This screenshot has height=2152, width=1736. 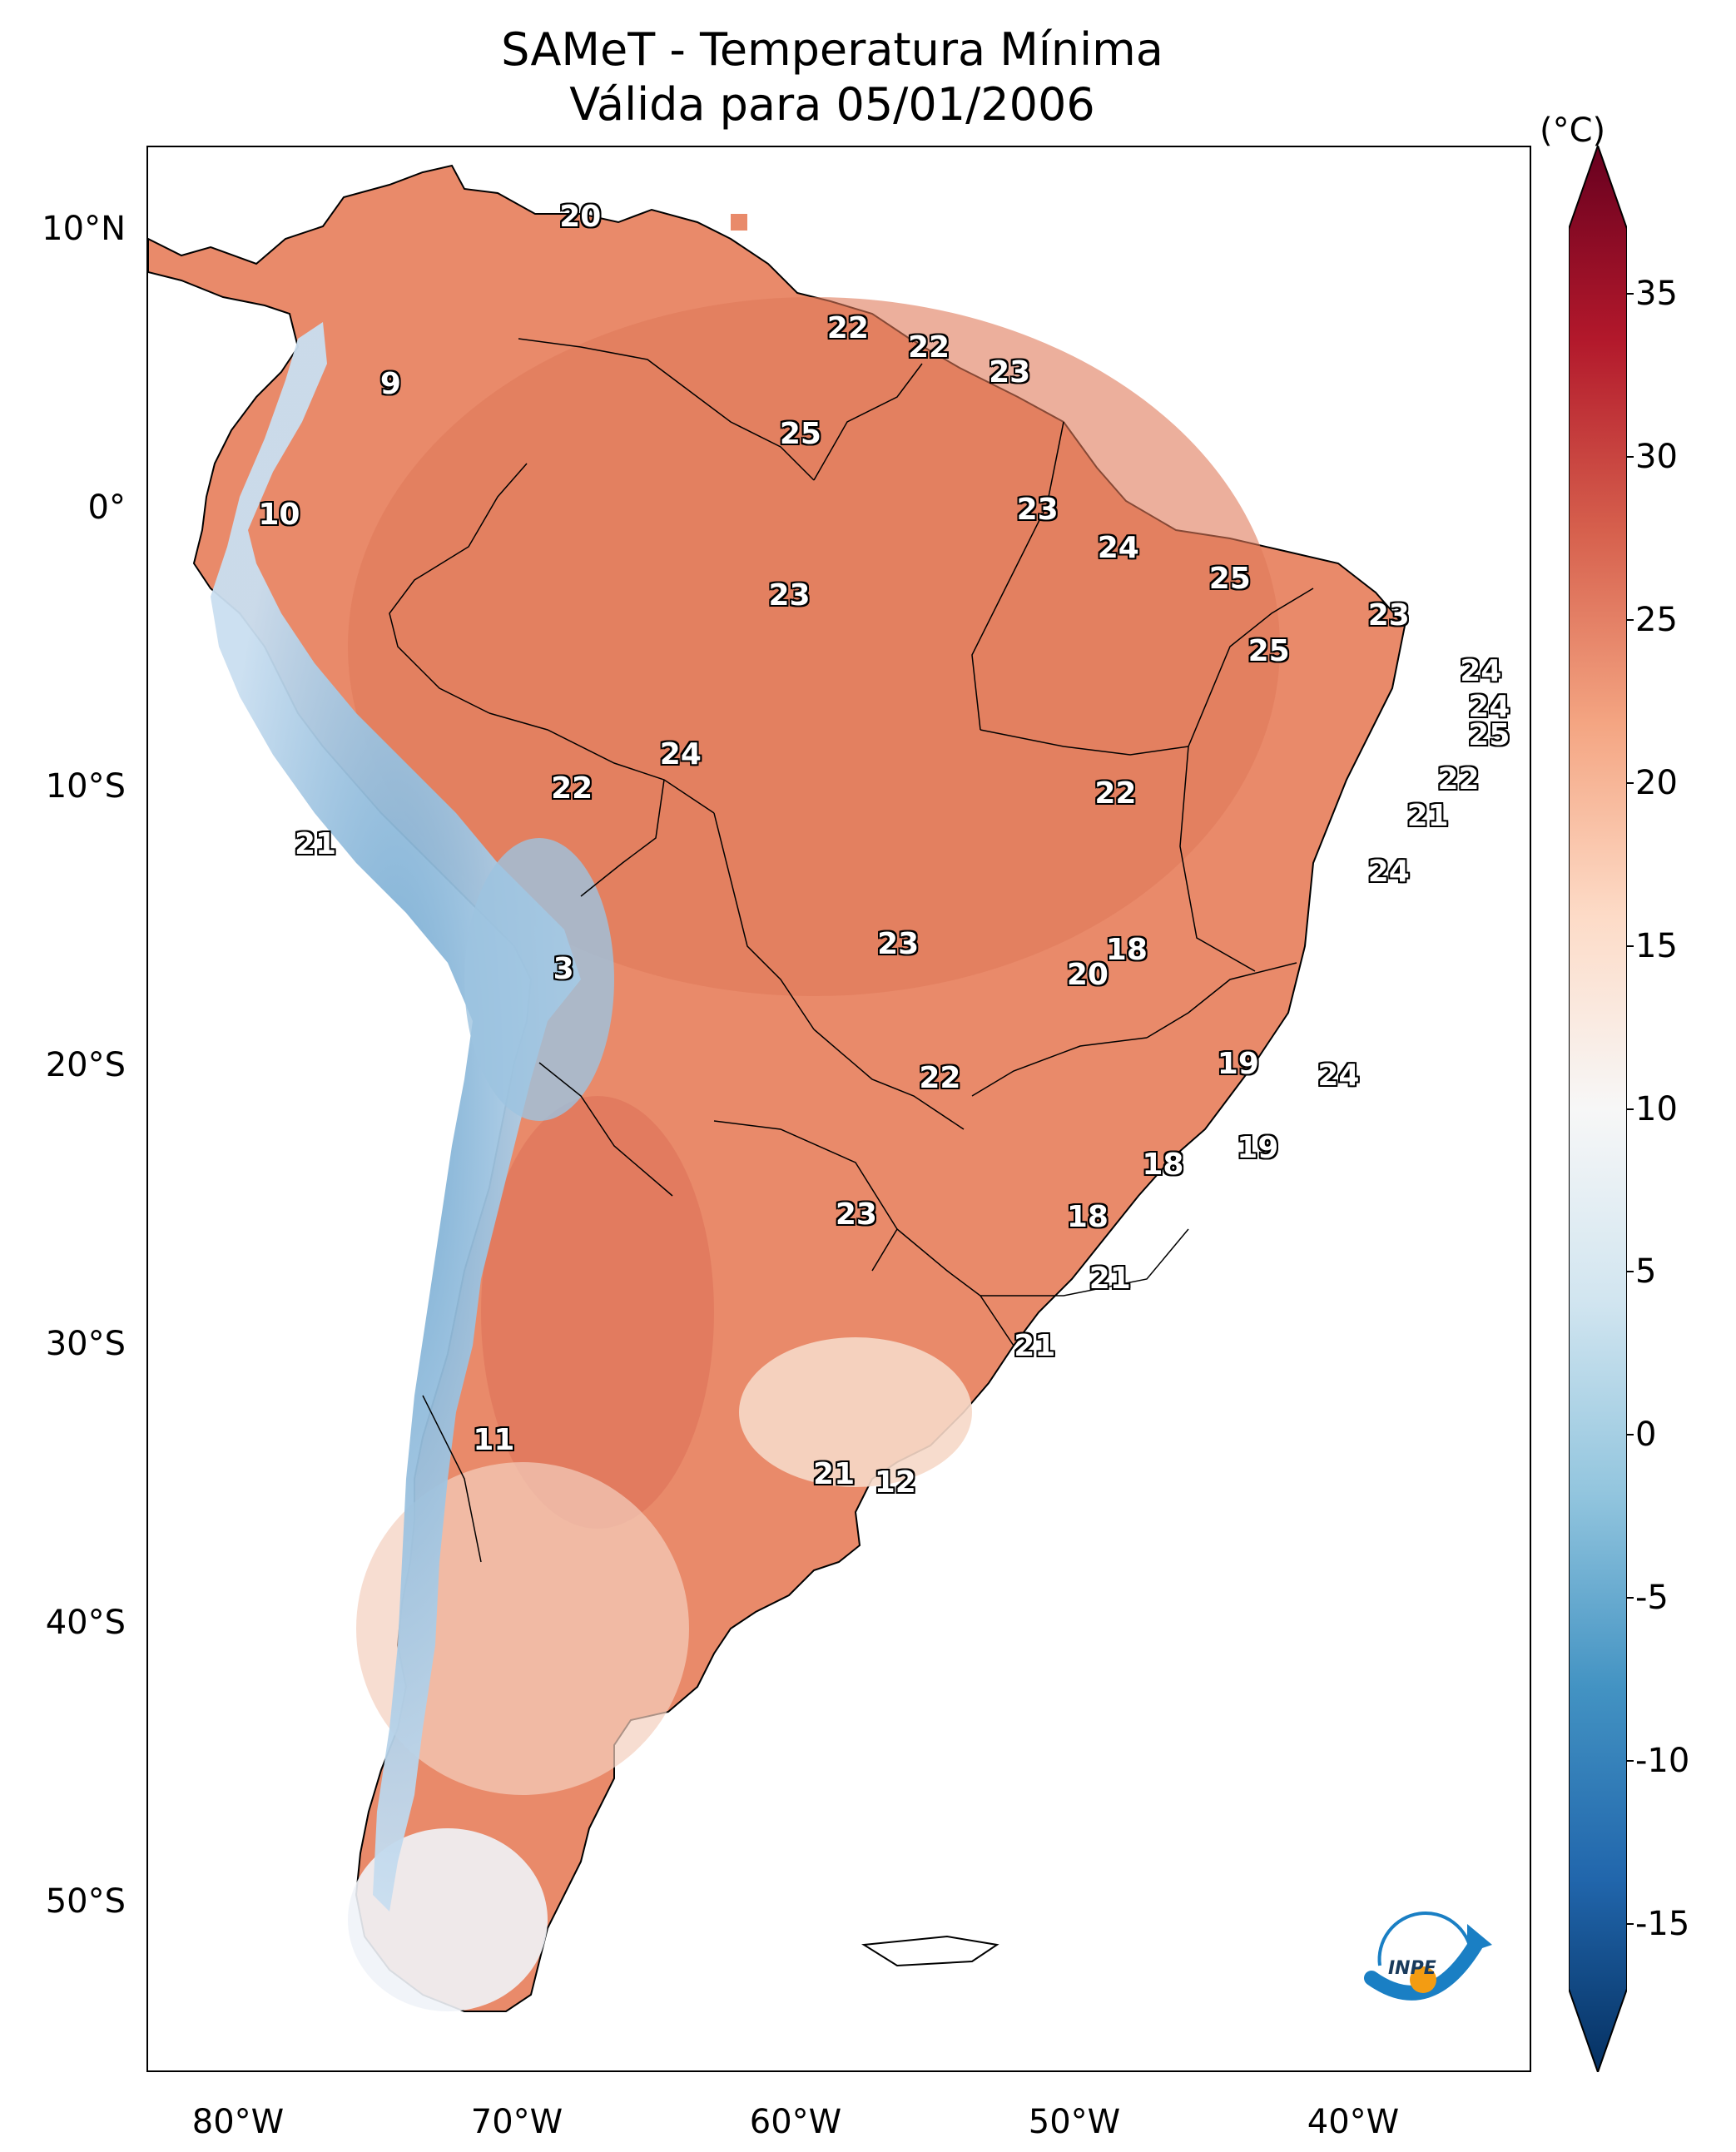 I want to click on lon-label-80w: 80°W, so click(x=238, y=2122).